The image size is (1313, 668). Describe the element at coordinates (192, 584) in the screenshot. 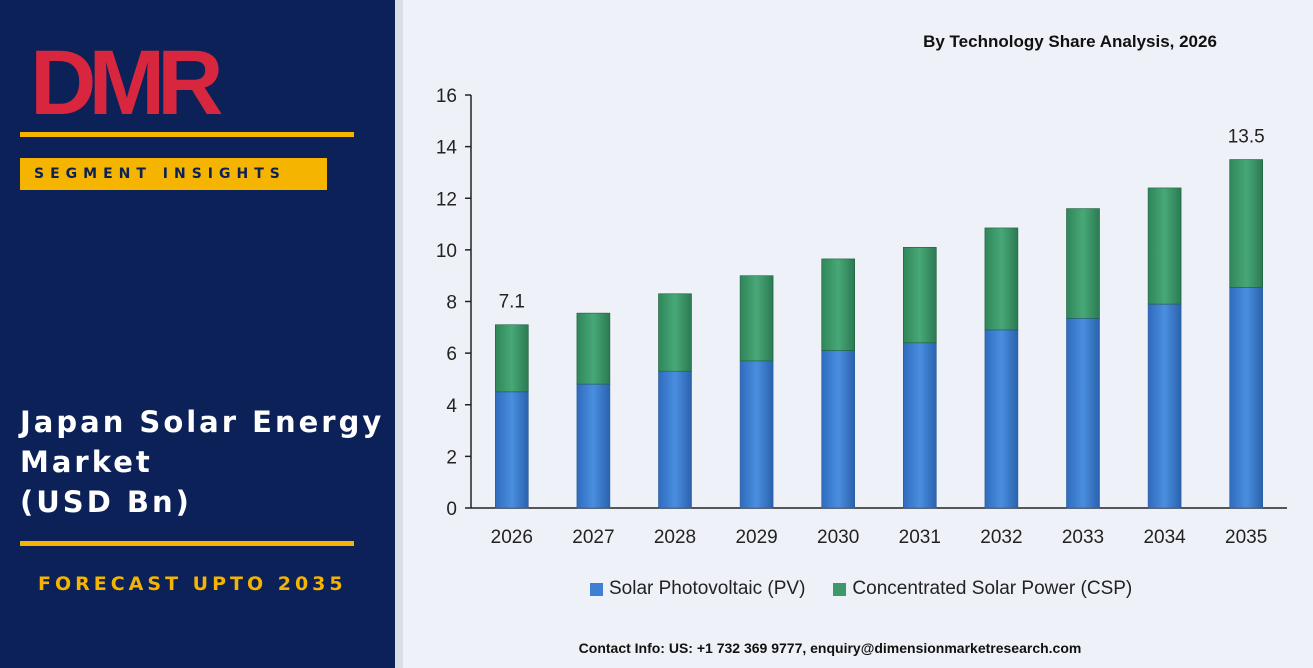

I see `forecast-label: FORECAST UPTO 2035` at that location.